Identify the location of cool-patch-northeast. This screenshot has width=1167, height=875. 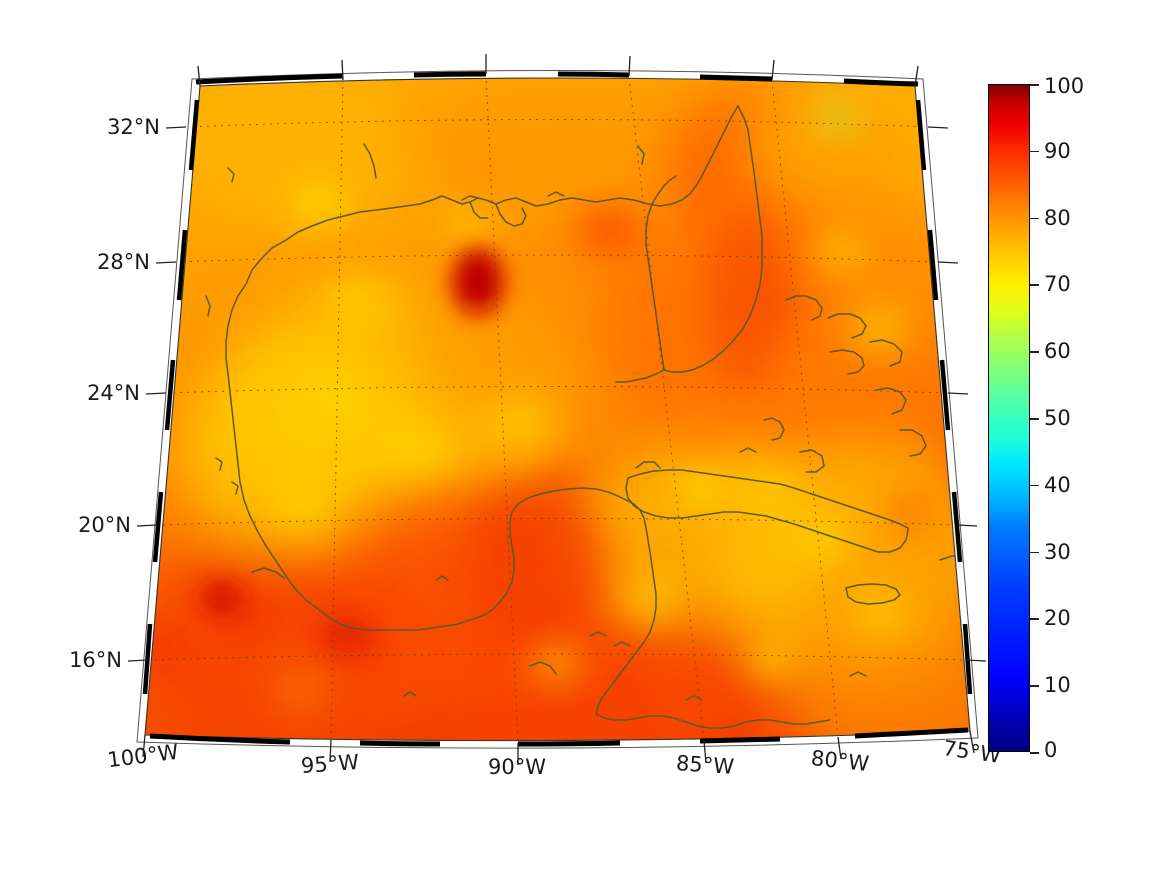
(836, 118).